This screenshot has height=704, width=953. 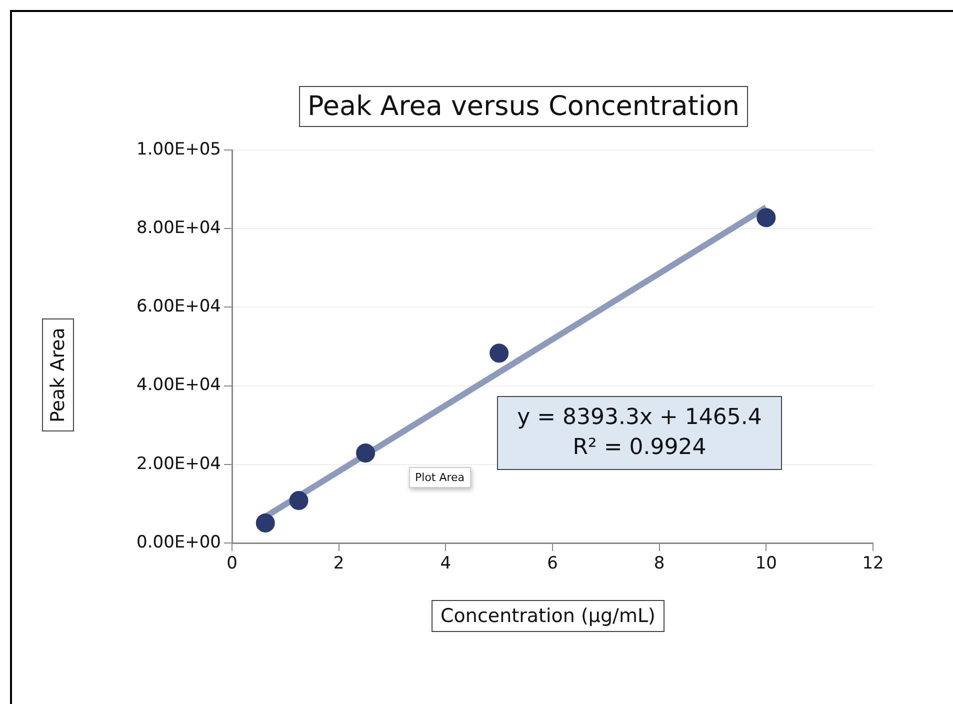 What do you see at coordinates (552, 564) in the screenshot?
I see `x-tick-label: 6` at bounding box center [552, 564].